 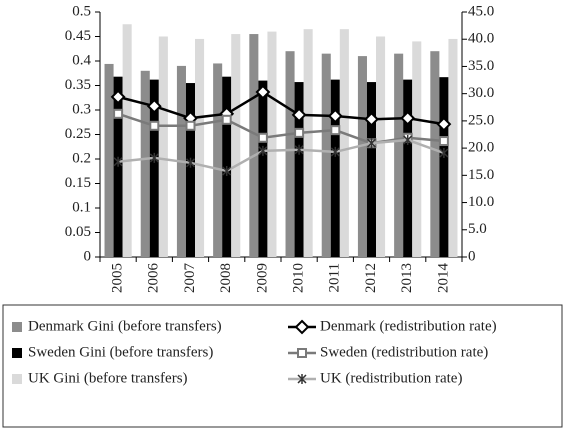 What do you see at coordinates (118, 278) in the screenshot?
I see `x-tick-label: 2005` at bounding box center [118, 278].